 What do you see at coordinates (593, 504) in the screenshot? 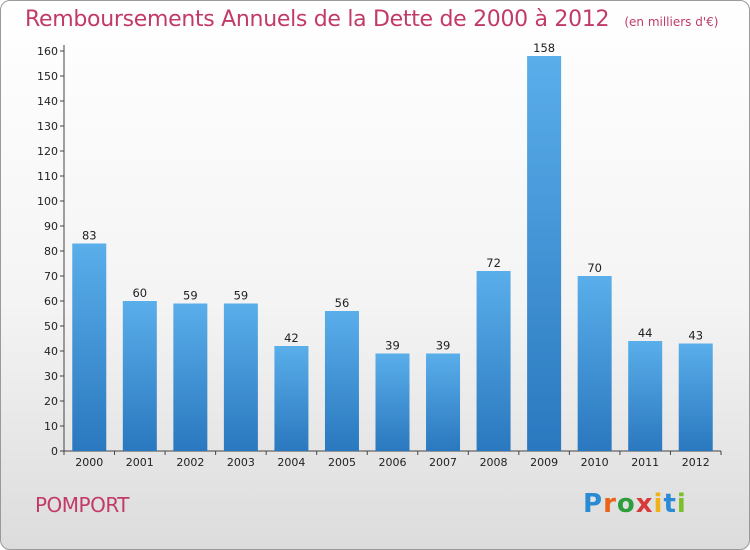
I see `logo-letter: P` at bounding box center [593, 504].